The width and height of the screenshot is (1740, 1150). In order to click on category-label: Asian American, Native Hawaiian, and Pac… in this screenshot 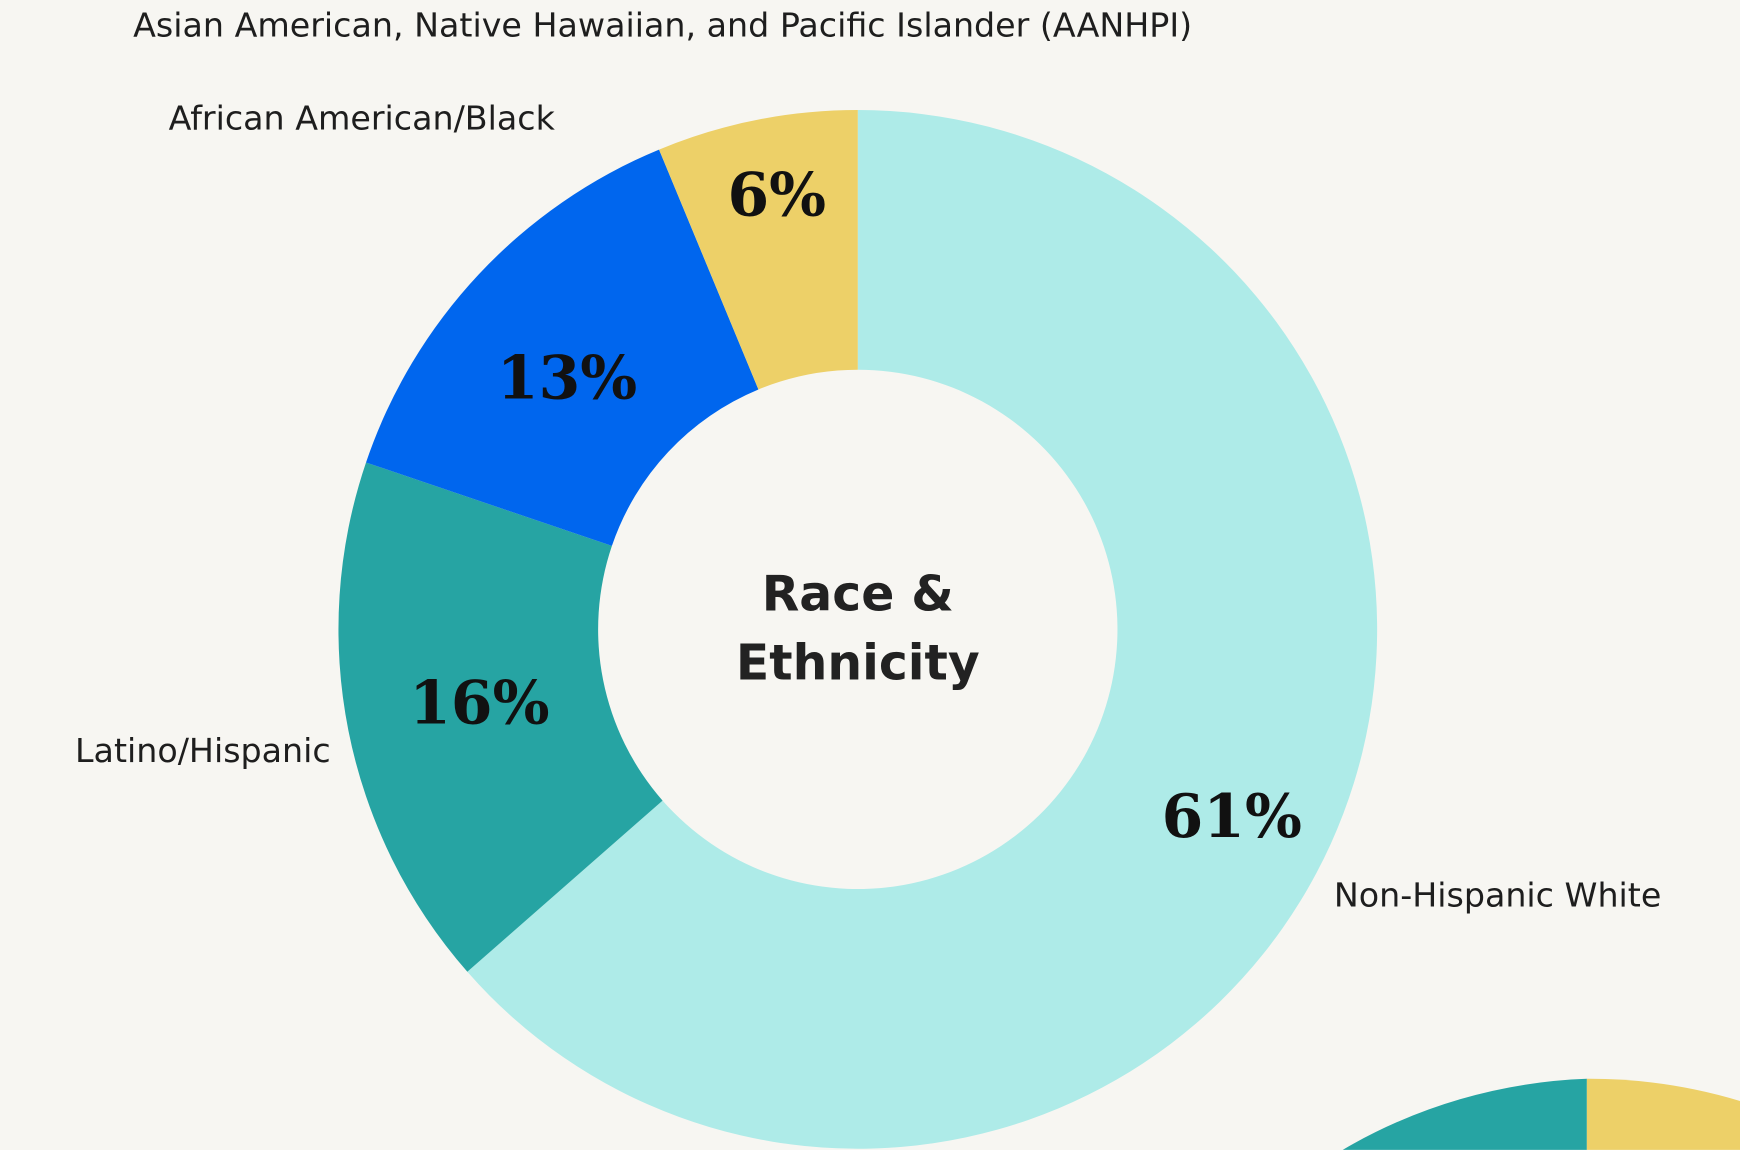, I will do `click(662, 24)`.